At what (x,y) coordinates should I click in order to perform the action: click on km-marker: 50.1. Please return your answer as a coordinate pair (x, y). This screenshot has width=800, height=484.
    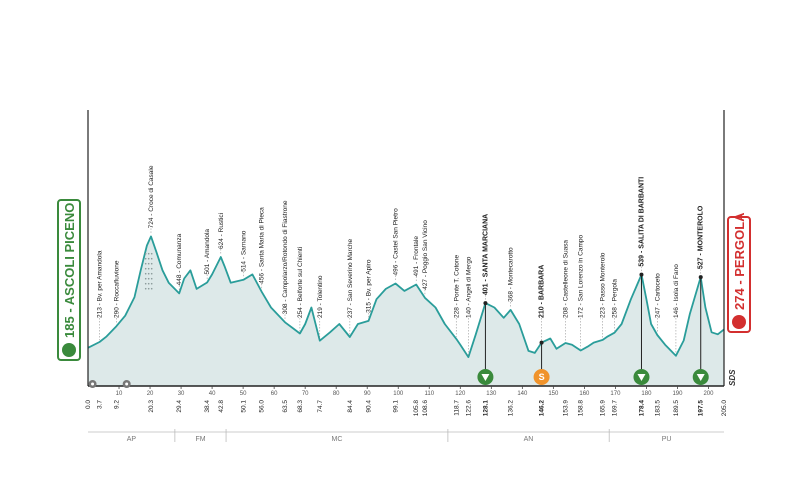
    Looking at the image, I should click on (243, 406).